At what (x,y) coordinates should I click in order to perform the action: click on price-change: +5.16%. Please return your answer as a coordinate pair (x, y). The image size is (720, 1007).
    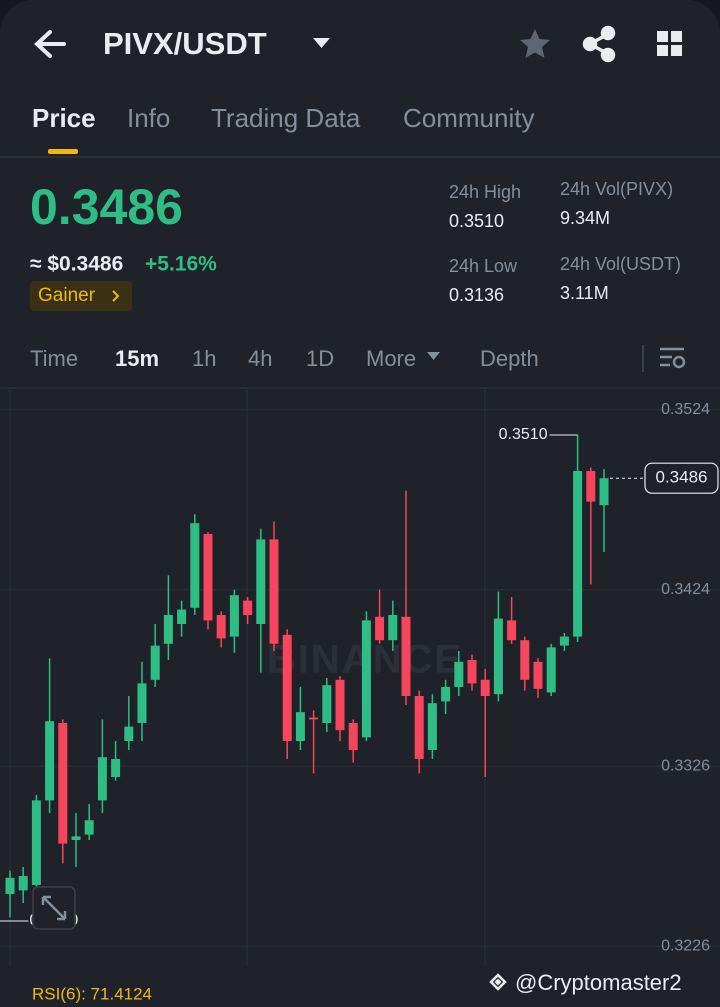
    Looking at the image, I should click on (181, 264).